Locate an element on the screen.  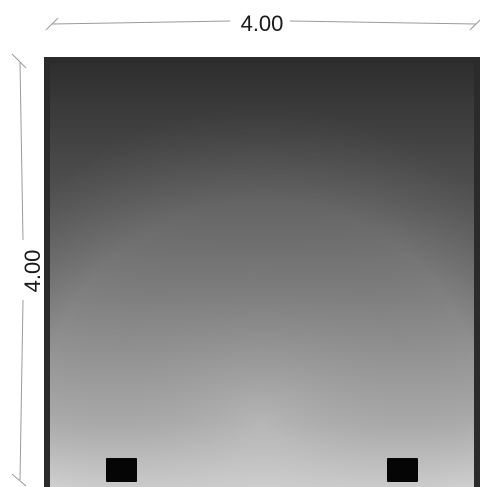
height-dimension: 4.00 is located at coordinates (28, 270).